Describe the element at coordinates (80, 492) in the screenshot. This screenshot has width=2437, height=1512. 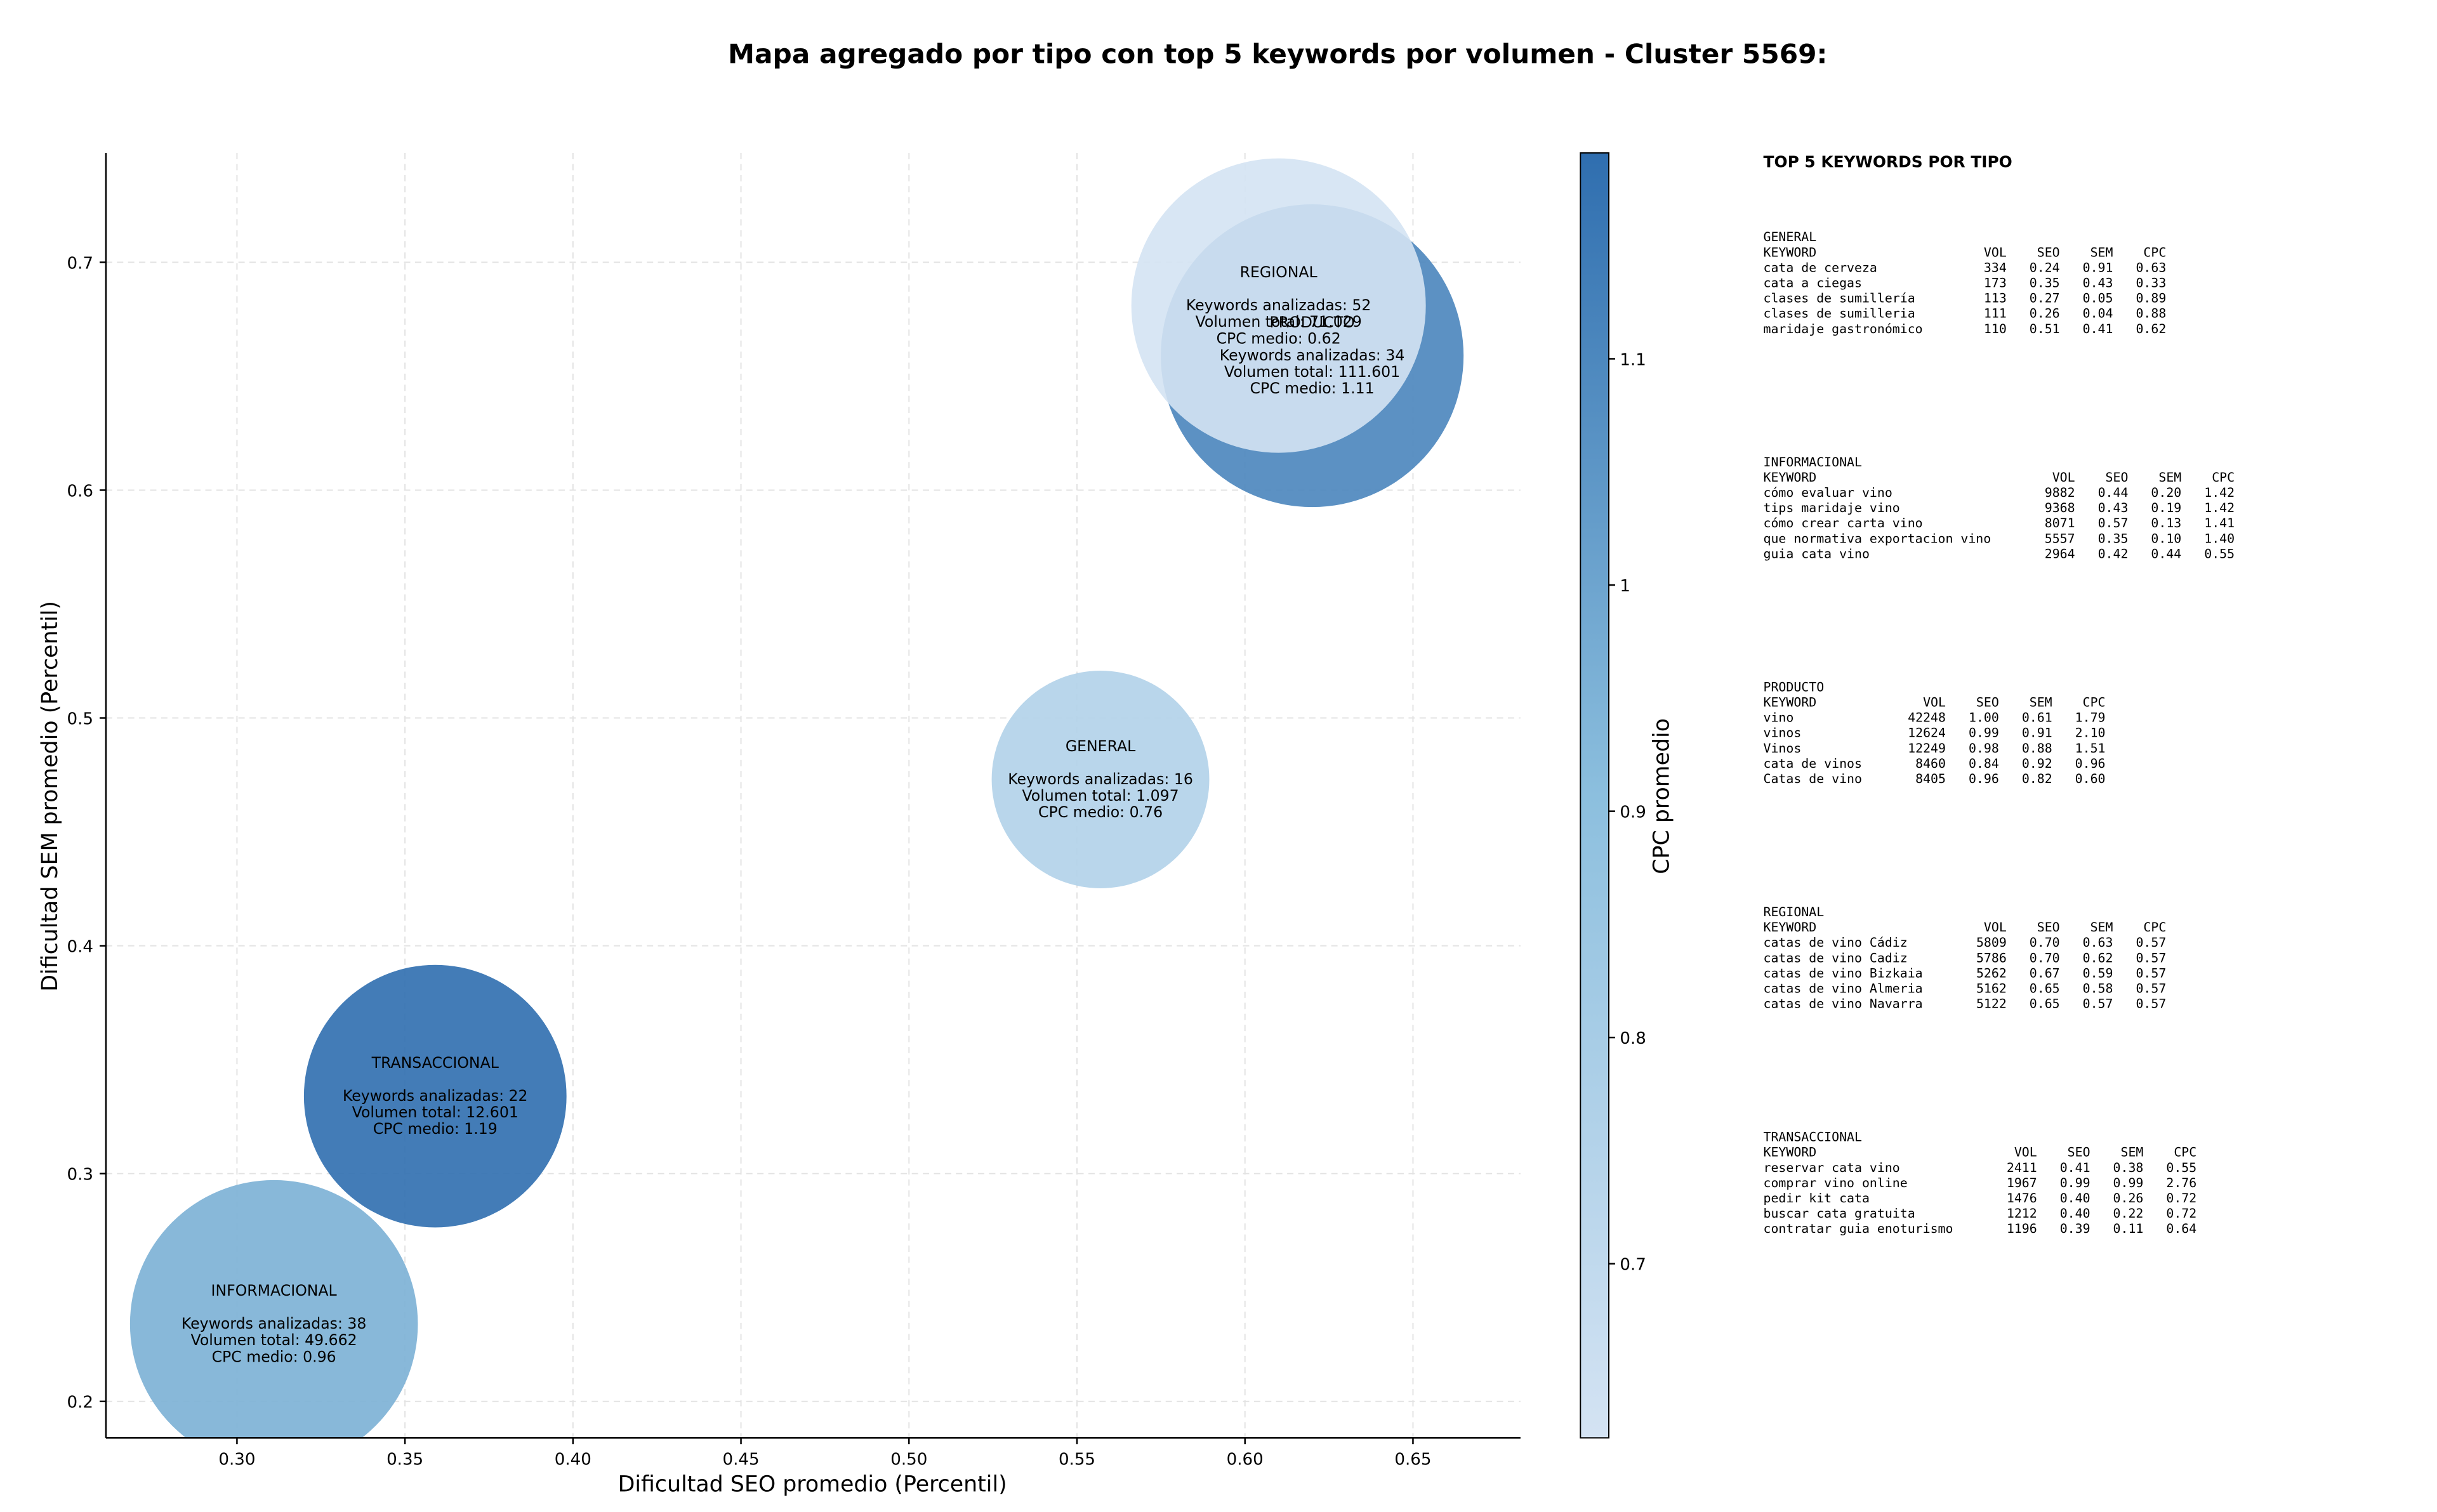
I see `y-tick-label: 0.6` at that location.